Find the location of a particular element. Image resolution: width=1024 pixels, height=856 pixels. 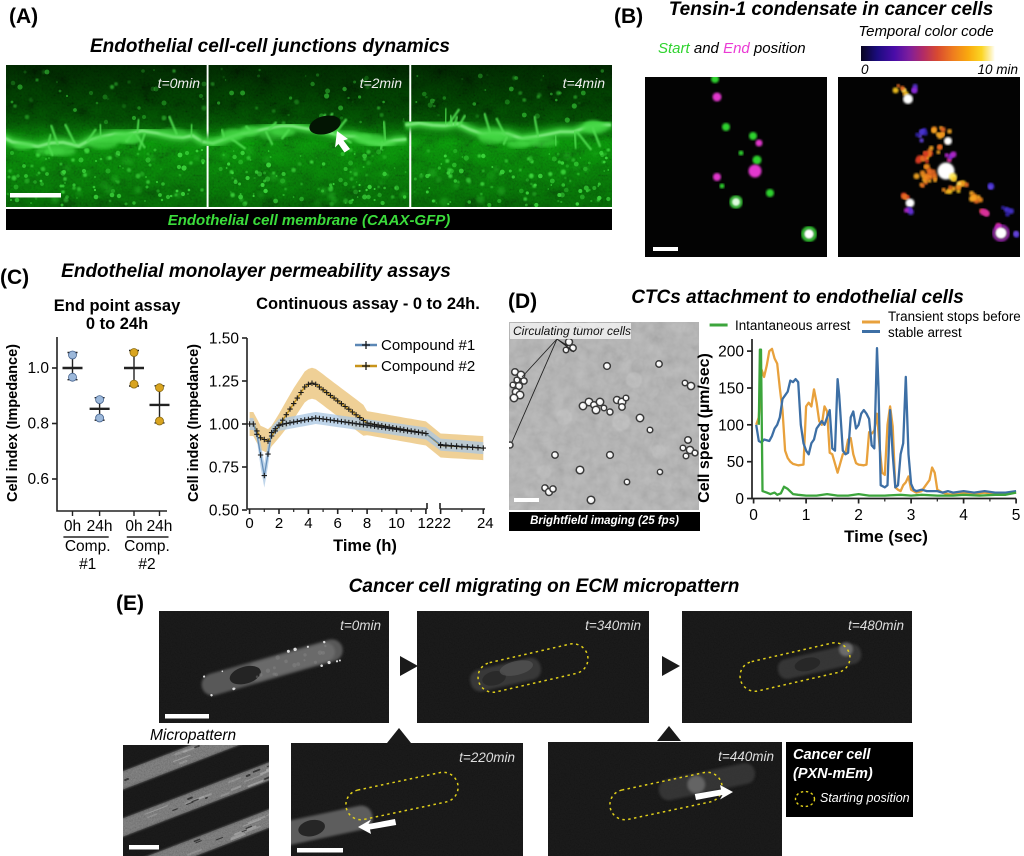

svg-text: 5 is located at coordinates (1016, 515).